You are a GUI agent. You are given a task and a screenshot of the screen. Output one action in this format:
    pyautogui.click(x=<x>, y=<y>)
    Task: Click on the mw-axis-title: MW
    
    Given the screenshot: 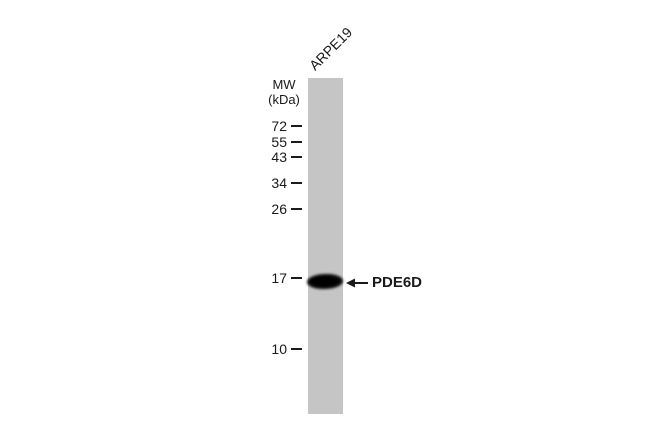 What is the action you would take?
    pyautogui.click(x=284, y=84)
    